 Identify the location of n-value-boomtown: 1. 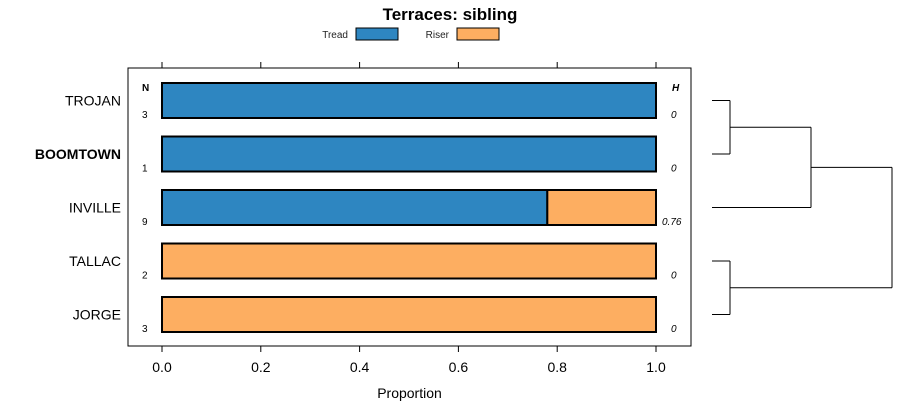
(145, 169).